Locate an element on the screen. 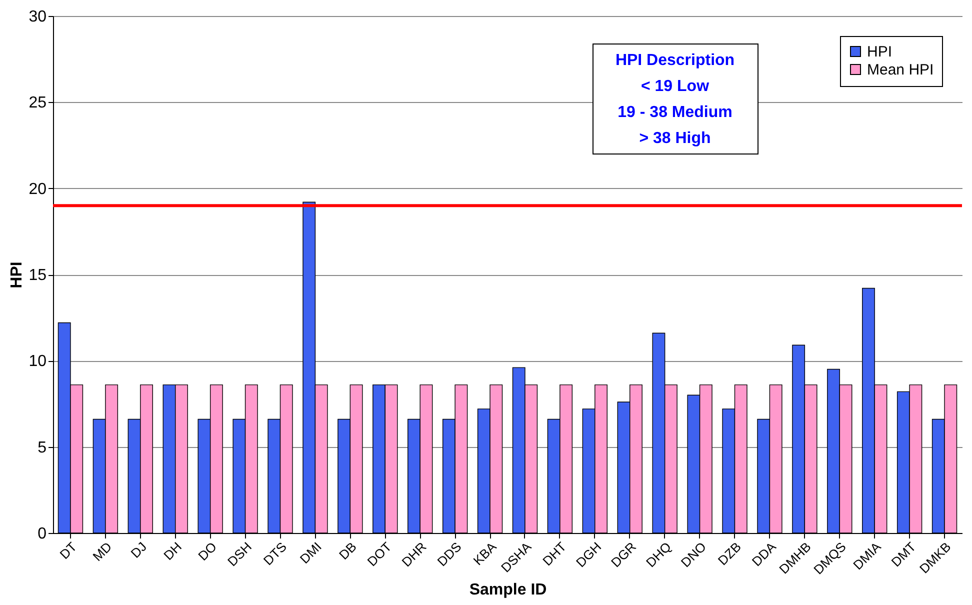 The height and width of the screenshot is (605, 972). legend-label: HPI is located at coordinates (879, 52).